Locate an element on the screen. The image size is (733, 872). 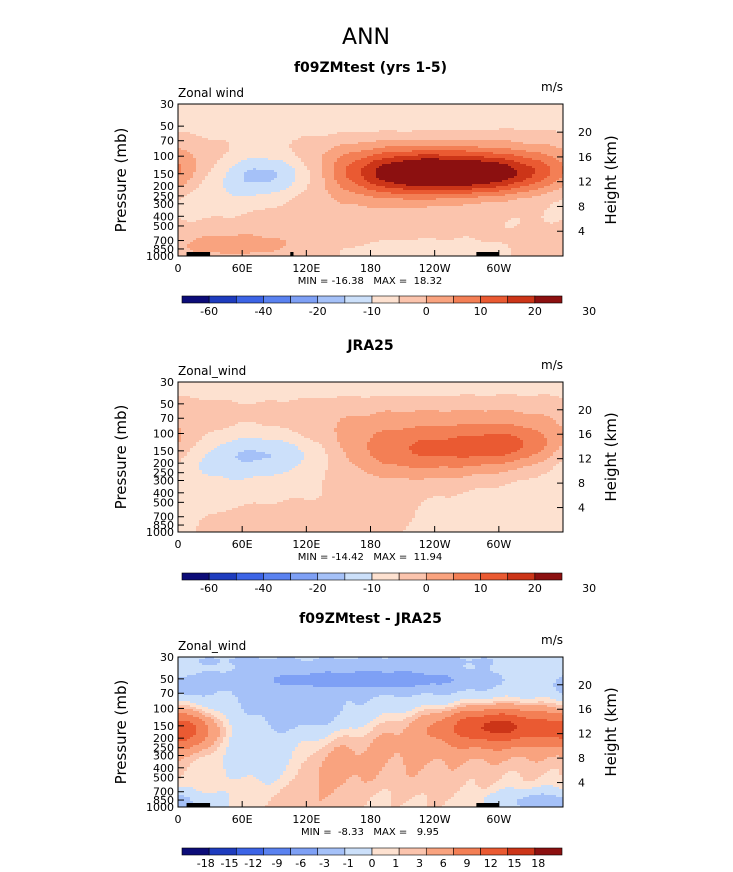
colorbar-label: -12 is located at coordinates (253, 863).